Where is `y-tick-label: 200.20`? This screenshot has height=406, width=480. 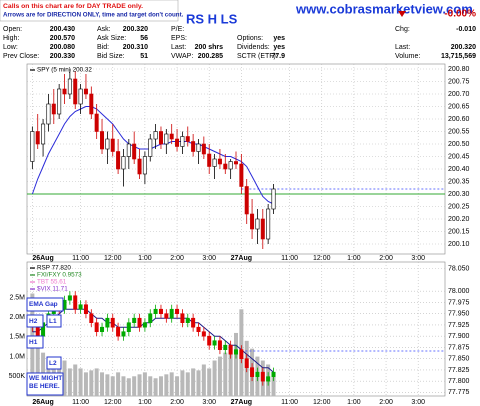
y-tick-label: 200.20 is located at coordinates (459, 219).